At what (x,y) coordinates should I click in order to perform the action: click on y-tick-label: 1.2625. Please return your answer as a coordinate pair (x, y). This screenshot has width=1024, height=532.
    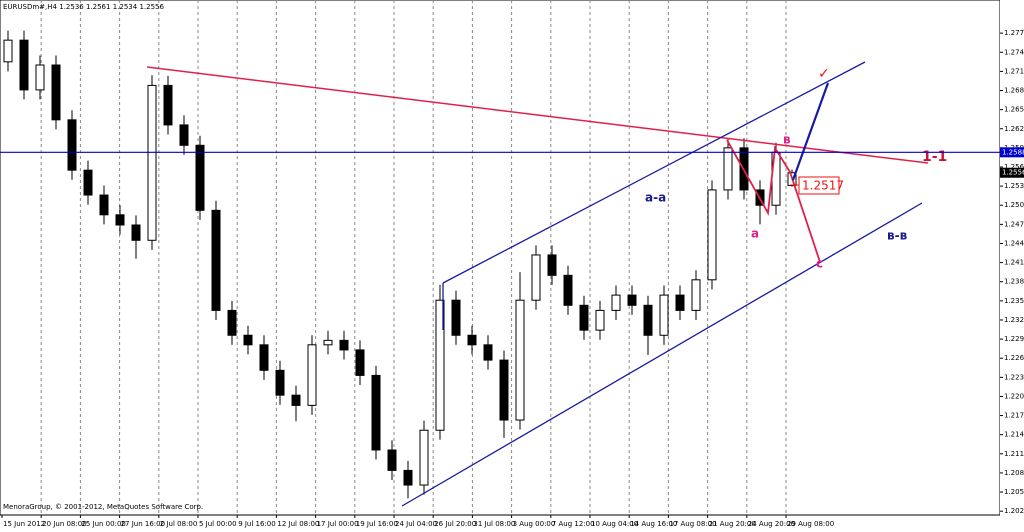
    Looking at the image, I should click on (1014, 129).